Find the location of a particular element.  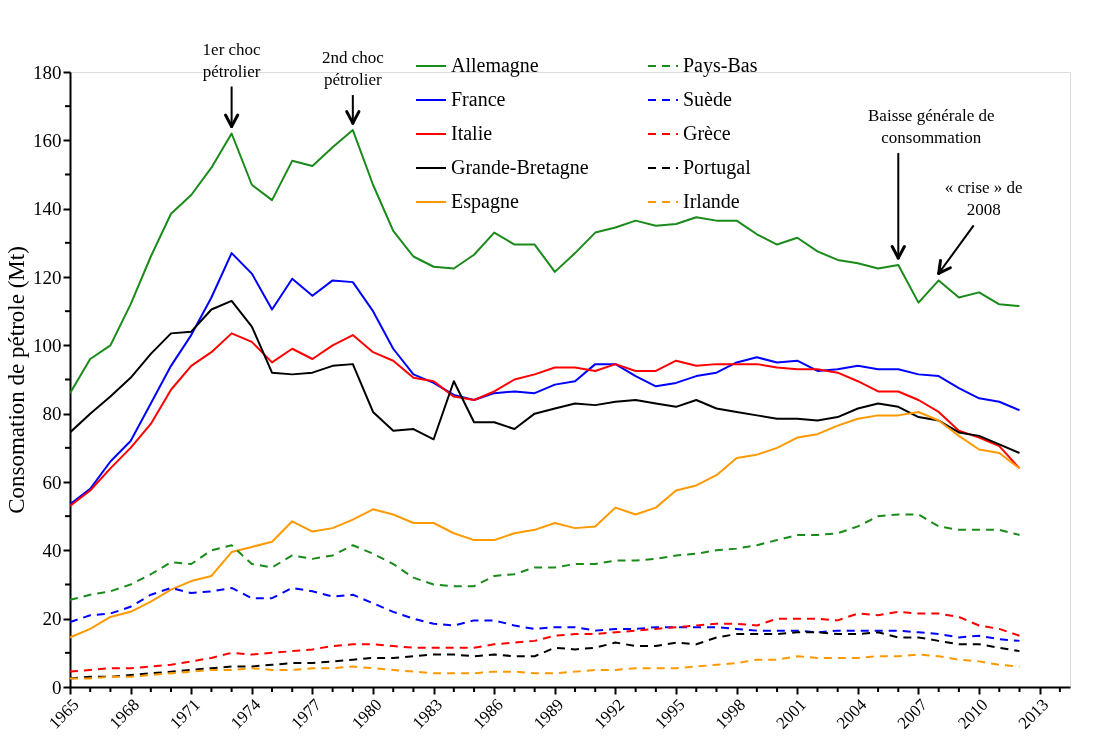

annotation: « crise » de 2008 is located at coordinates (983, 199).